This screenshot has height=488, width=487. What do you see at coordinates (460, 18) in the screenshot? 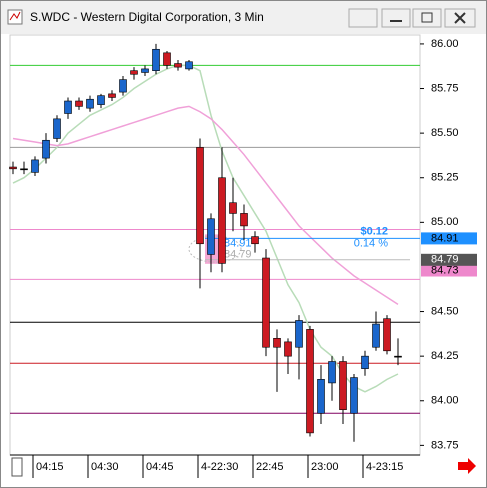
I see `close-glyph` at bounding box center [460, 18].